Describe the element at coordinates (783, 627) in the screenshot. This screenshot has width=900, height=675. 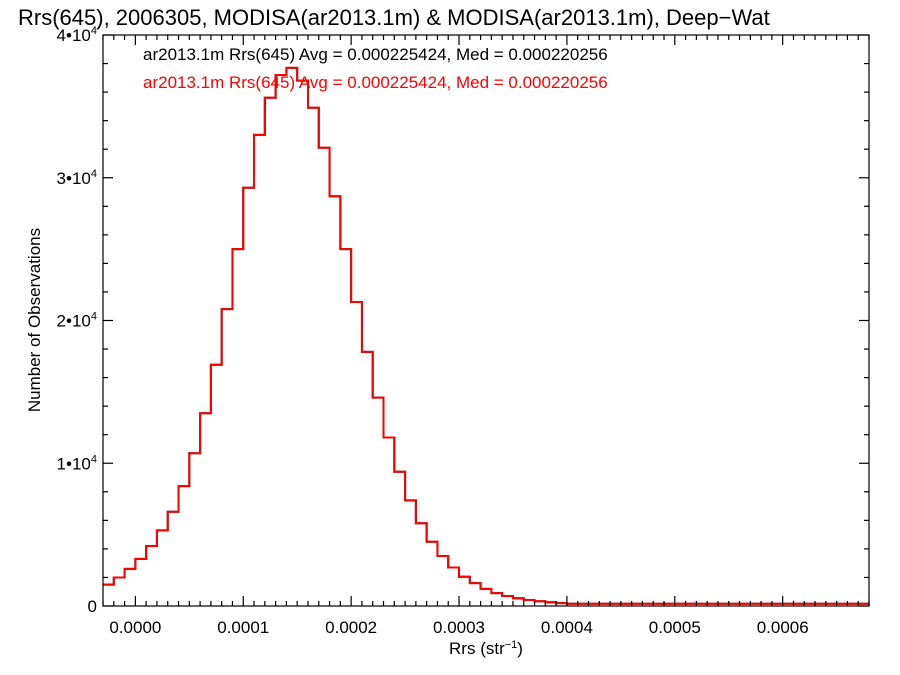
I see `x-tick-label: 0.0006` at that location.